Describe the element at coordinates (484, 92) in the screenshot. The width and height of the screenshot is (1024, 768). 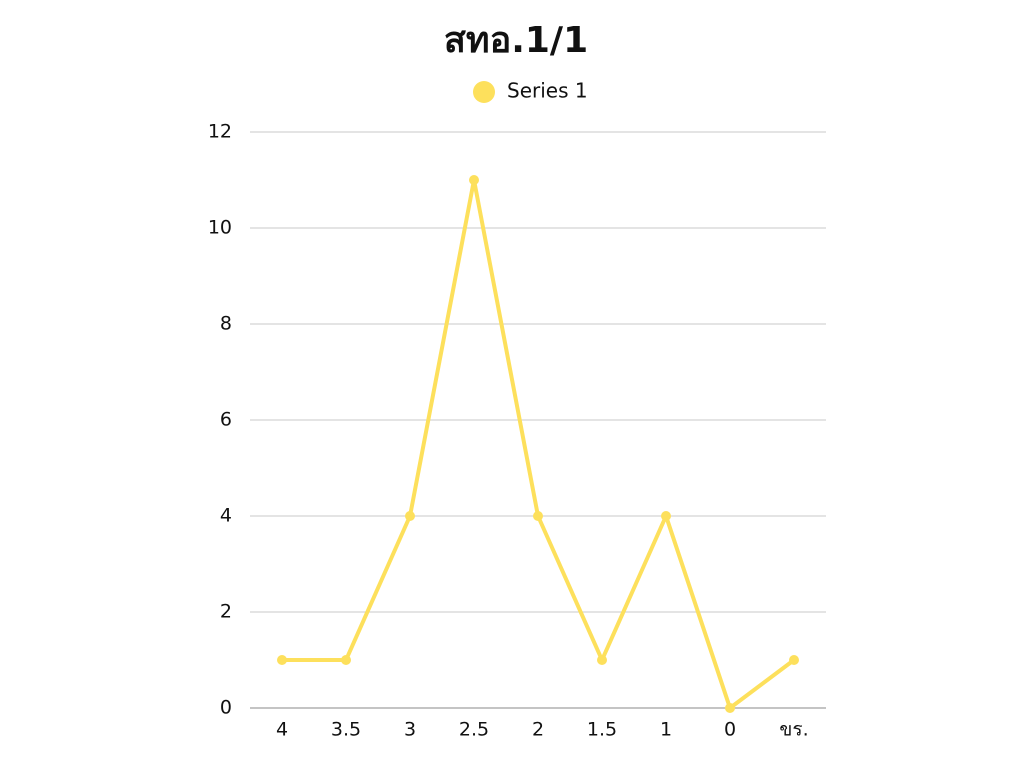
I see `legend-swatch` at that location.